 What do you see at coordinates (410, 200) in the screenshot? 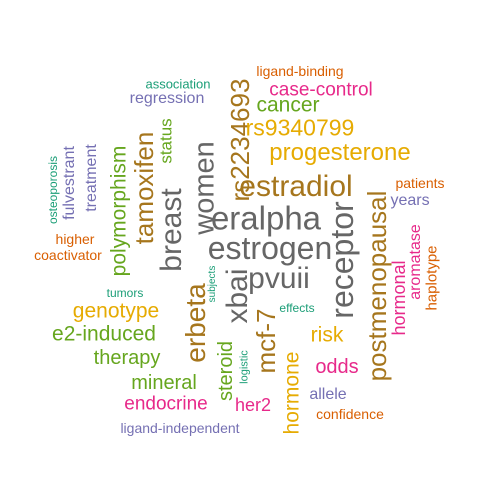
I see `word-years: years` at bounding box center [410, 200].